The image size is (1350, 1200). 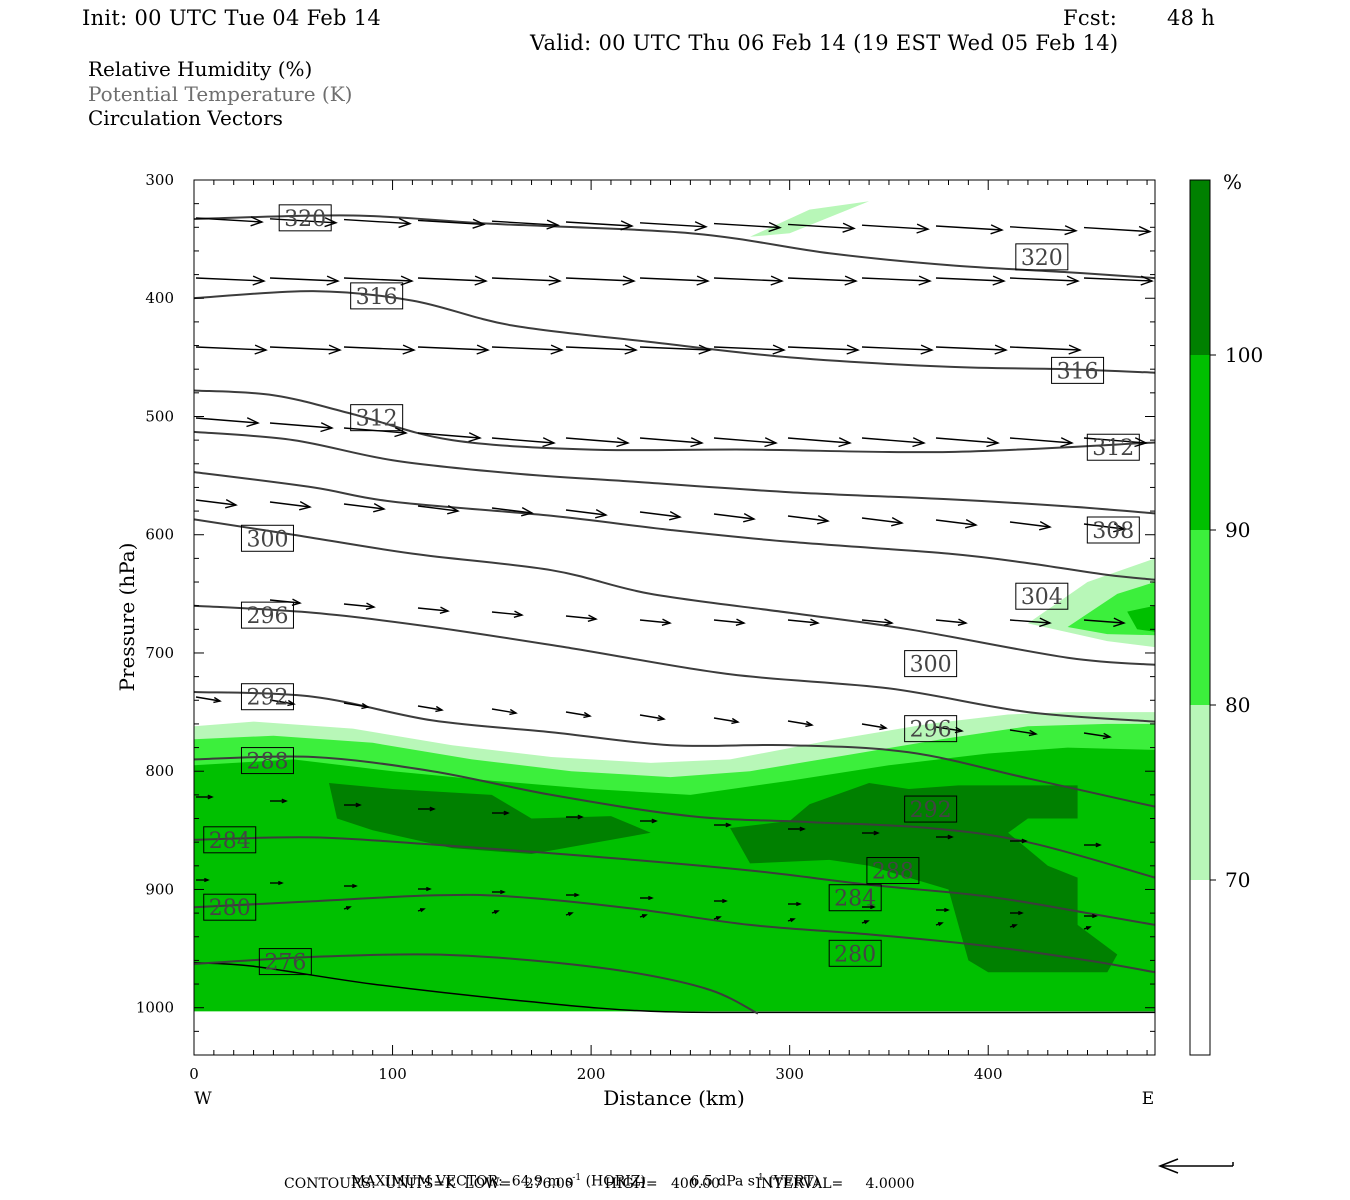 I want to click on y-tick-label: 700, so click(x=159, y=653).